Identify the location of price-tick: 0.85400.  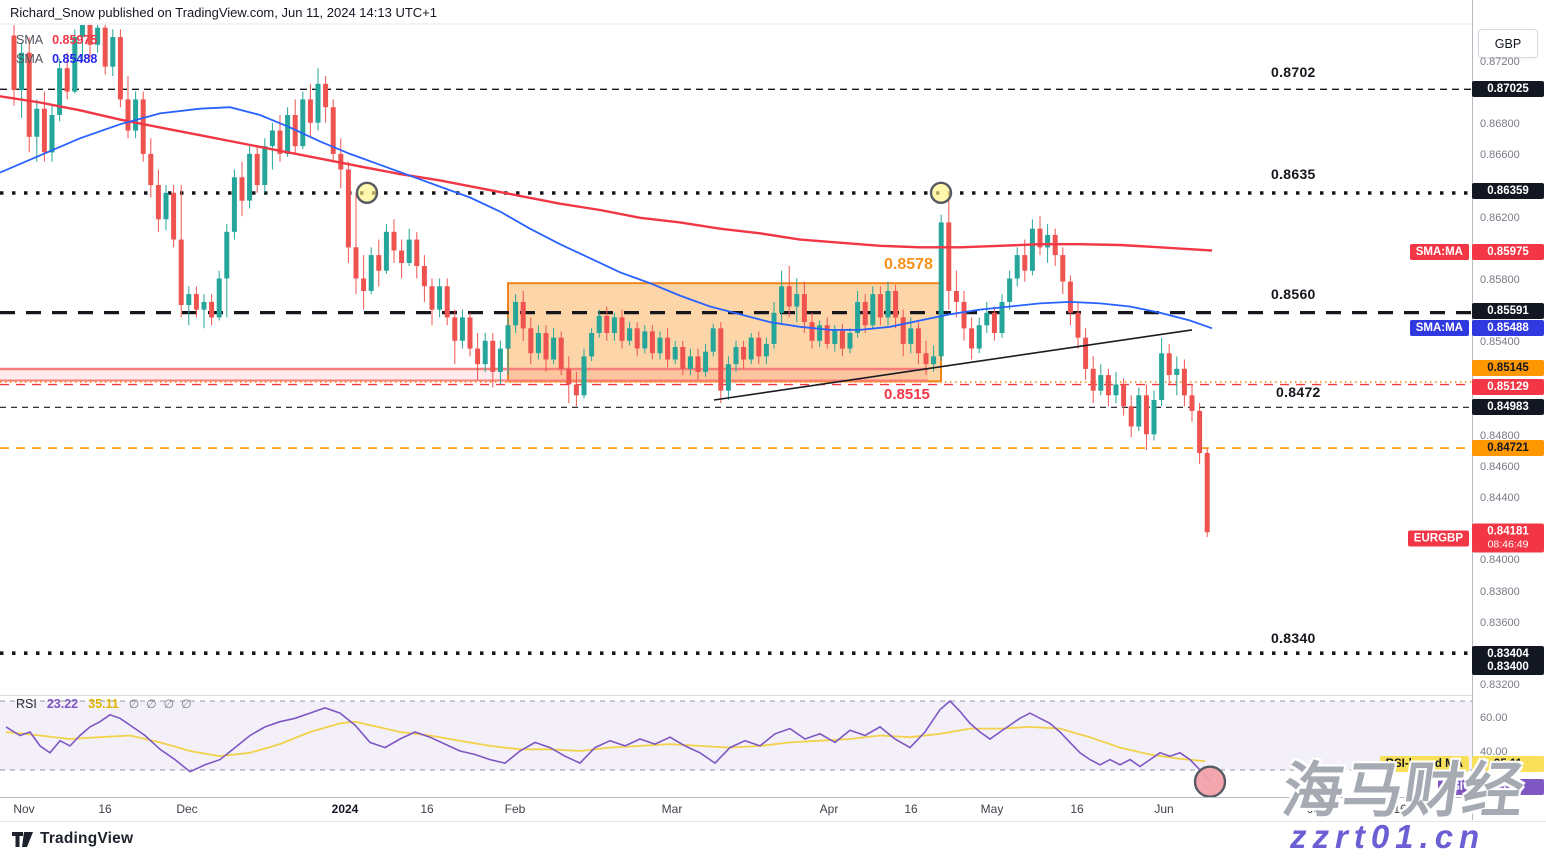
(1500, 342).